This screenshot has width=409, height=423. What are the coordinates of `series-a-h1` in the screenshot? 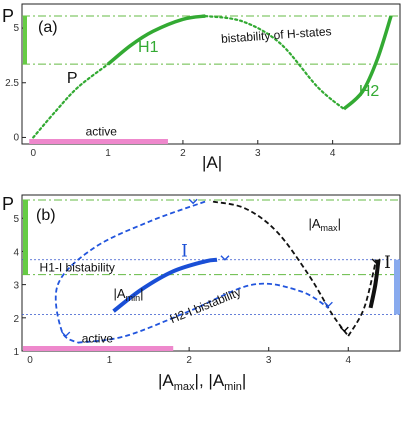 It's located at (156, 40).